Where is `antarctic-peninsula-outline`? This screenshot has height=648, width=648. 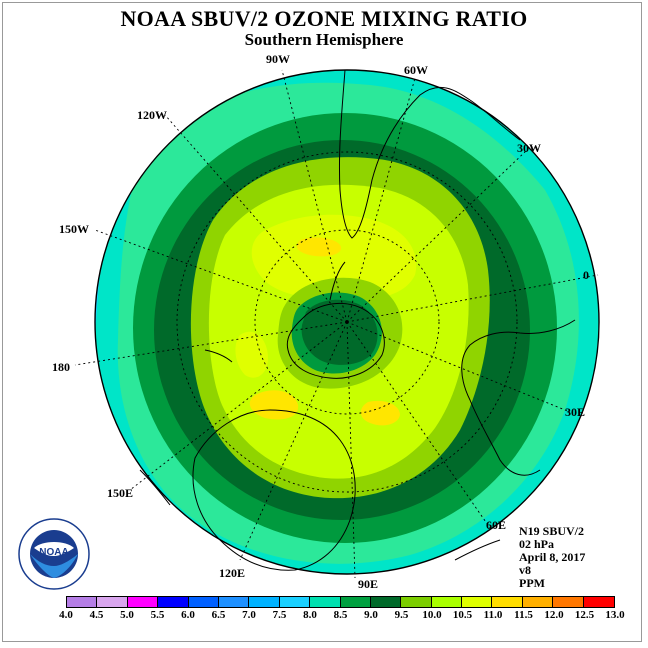
antarctic-peninsula-outline is located at coordinates (337, 281).